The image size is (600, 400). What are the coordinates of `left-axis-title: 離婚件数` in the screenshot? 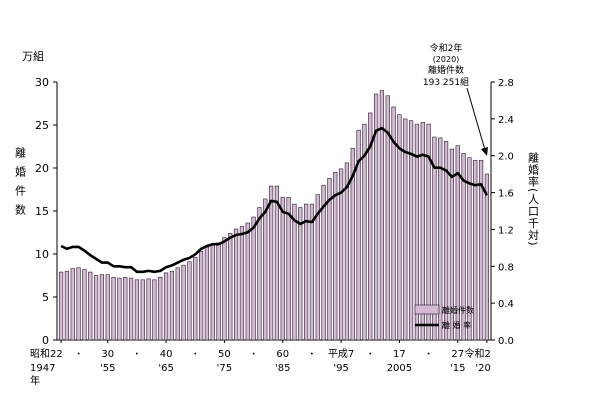 It's located at (20, 184).